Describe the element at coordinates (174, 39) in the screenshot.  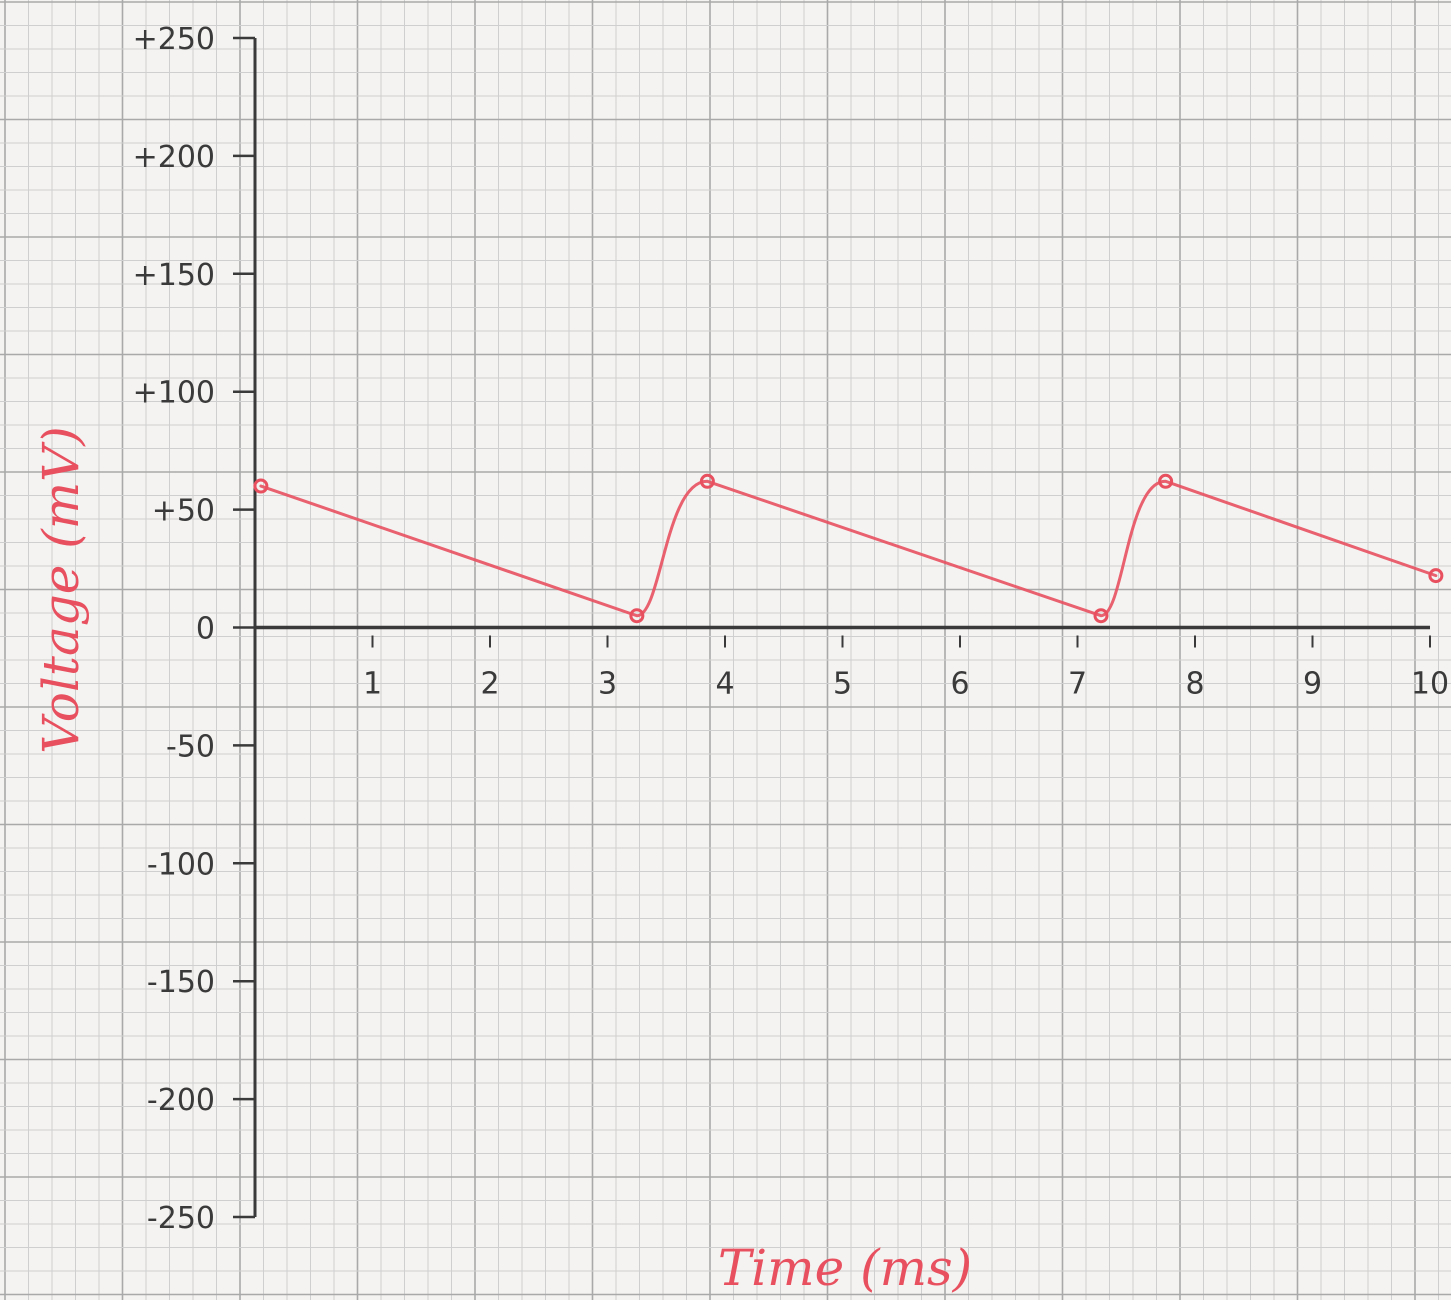
I see `y-tick-label: +250` at that location.